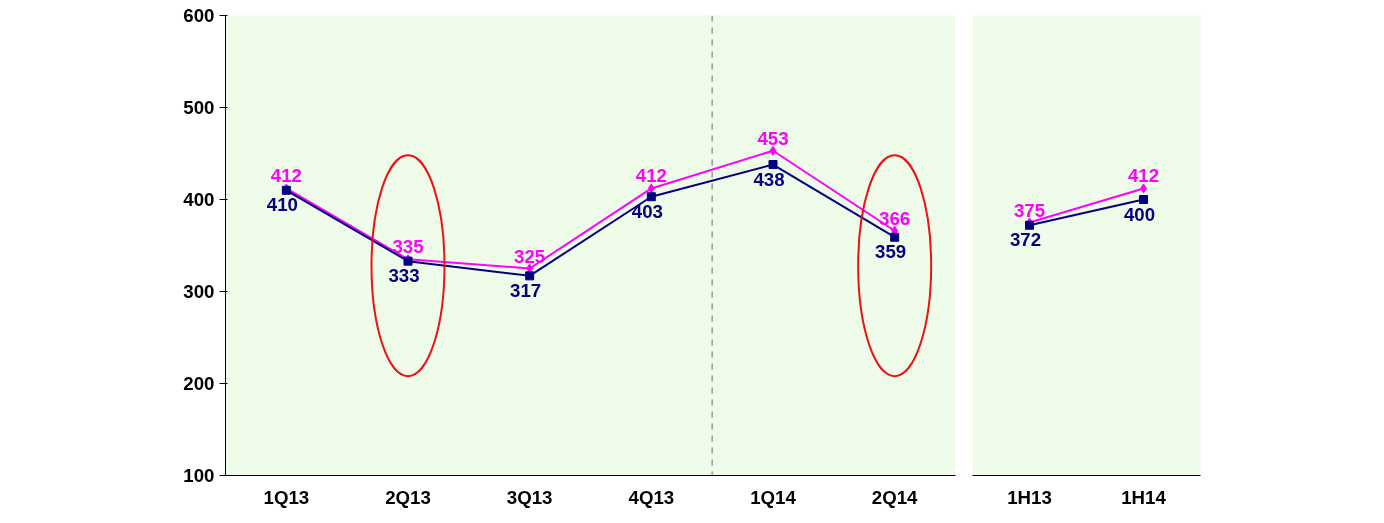 Image resolution: width=1384 pixels, height=523 pixels. I want to click on x-tick-label: 1H14, so click(1144, 497).